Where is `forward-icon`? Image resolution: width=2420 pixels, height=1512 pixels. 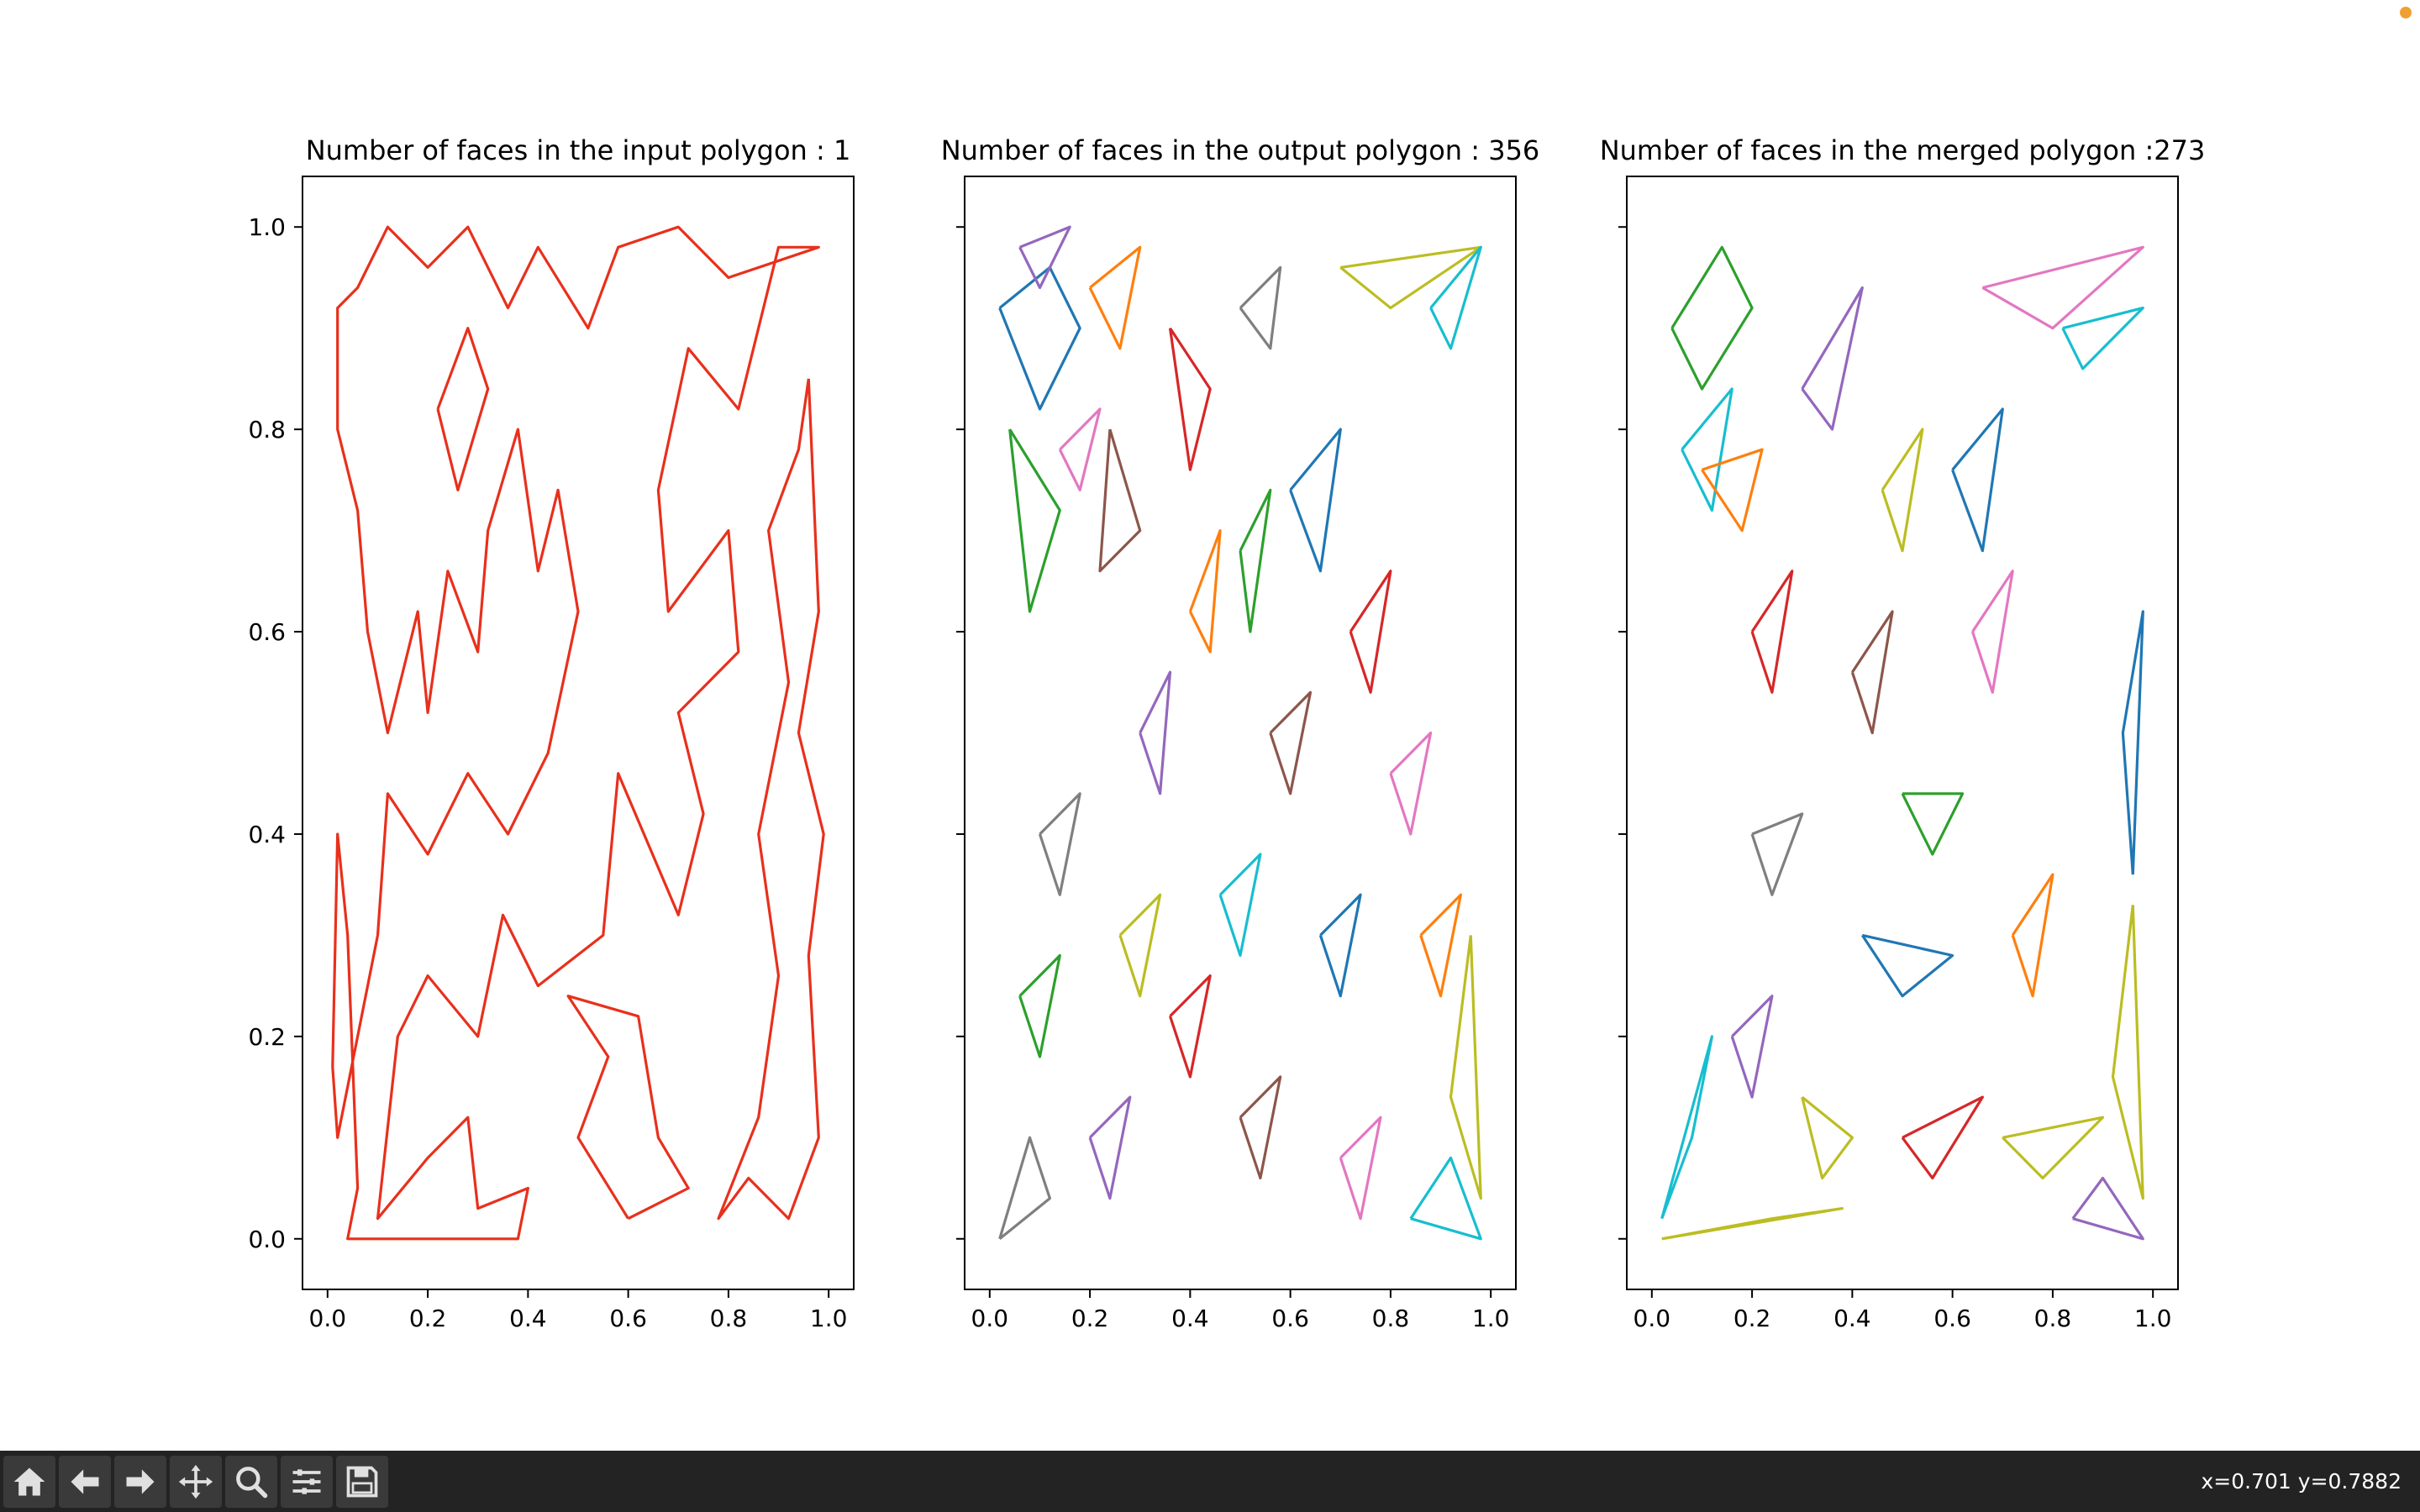
forward-icon is located at coordinates (140, 1481).